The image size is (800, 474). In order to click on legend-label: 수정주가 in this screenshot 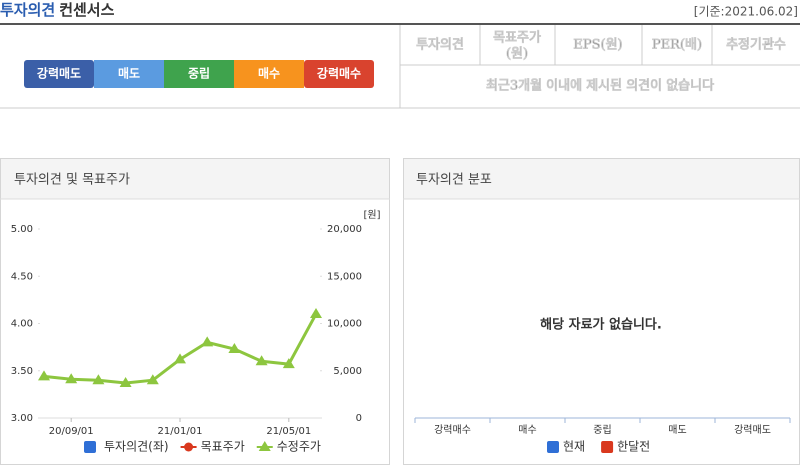, I will do `click(299, 447)`.